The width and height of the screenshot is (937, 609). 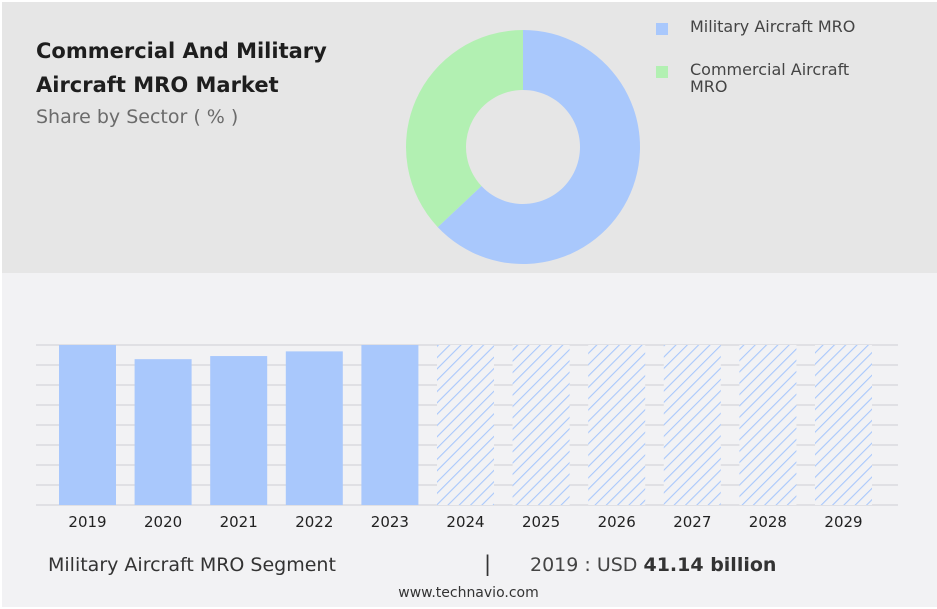 What do you see at coordinates (843, 522) in the screenshot?
I see `x-tick-2029: 2029` at bounding box center [843, 522].